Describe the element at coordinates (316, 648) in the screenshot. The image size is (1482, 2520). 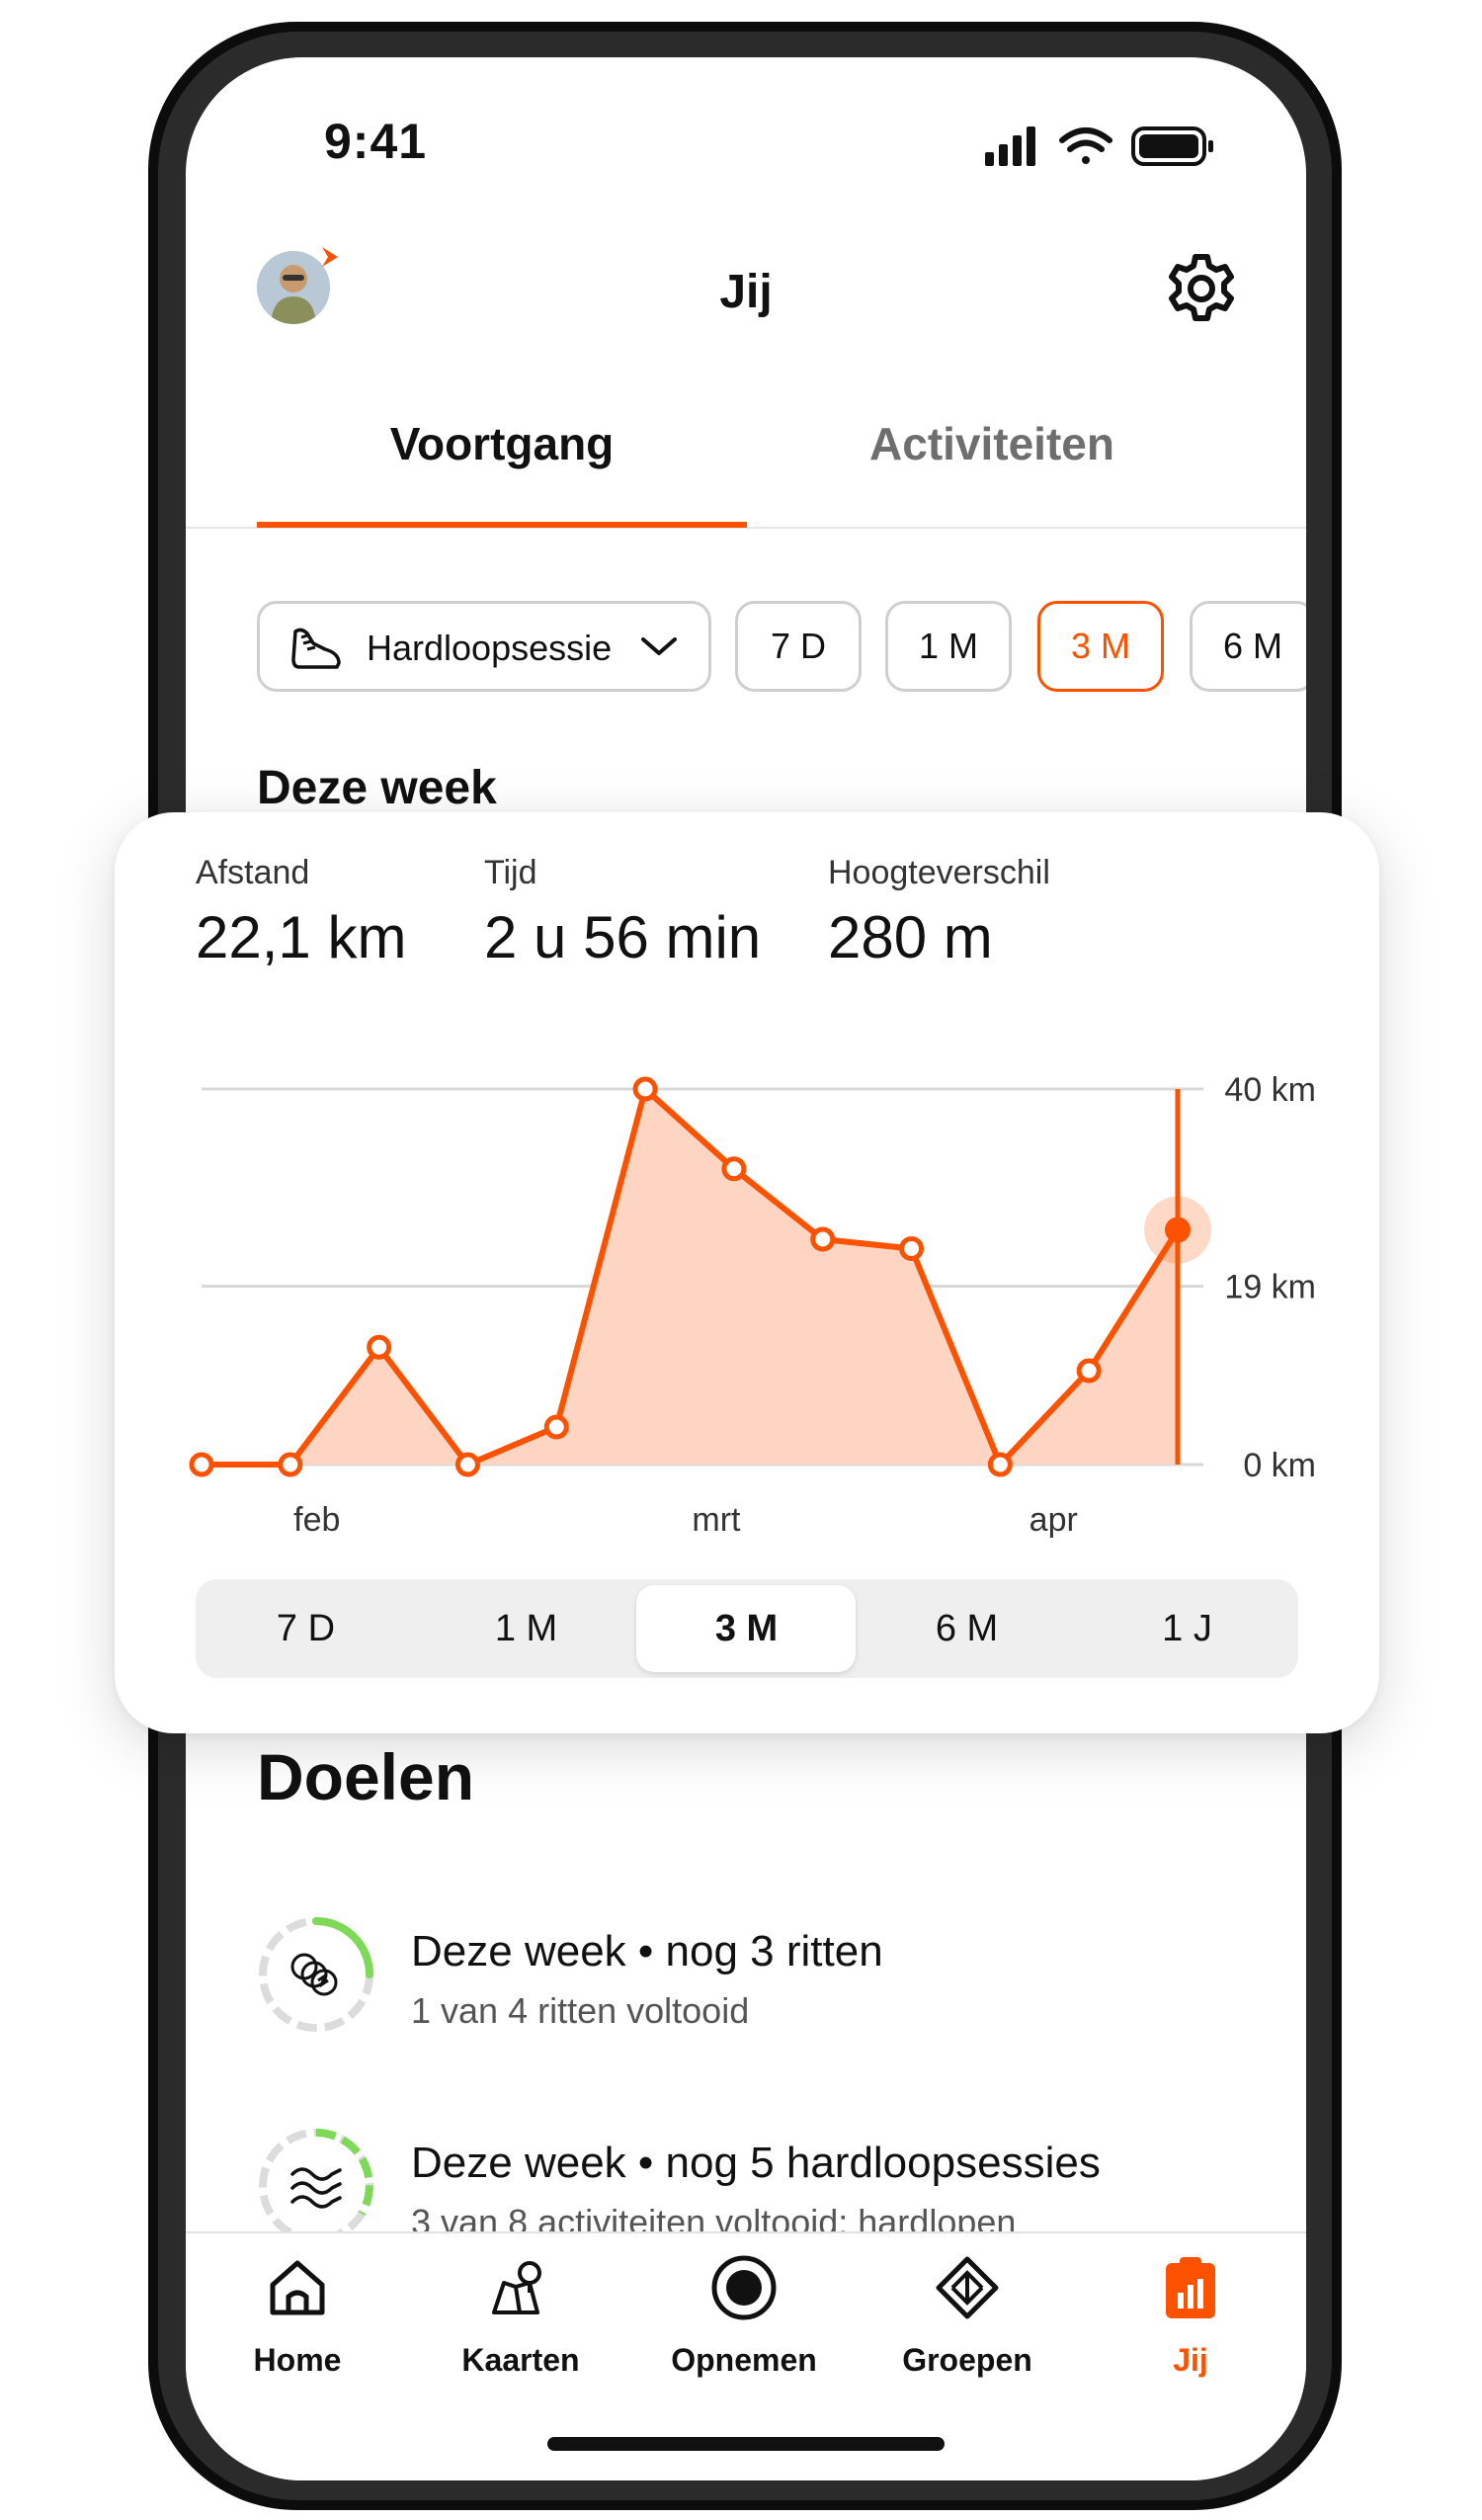
I see `running-shoe-icon` at that location.